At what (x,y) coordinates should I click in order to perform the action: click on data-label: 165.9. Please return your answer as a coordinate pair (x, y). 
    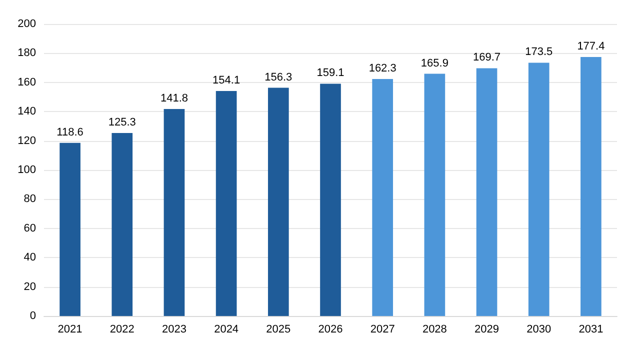
    Looking at the image, I should click on (434, 63).